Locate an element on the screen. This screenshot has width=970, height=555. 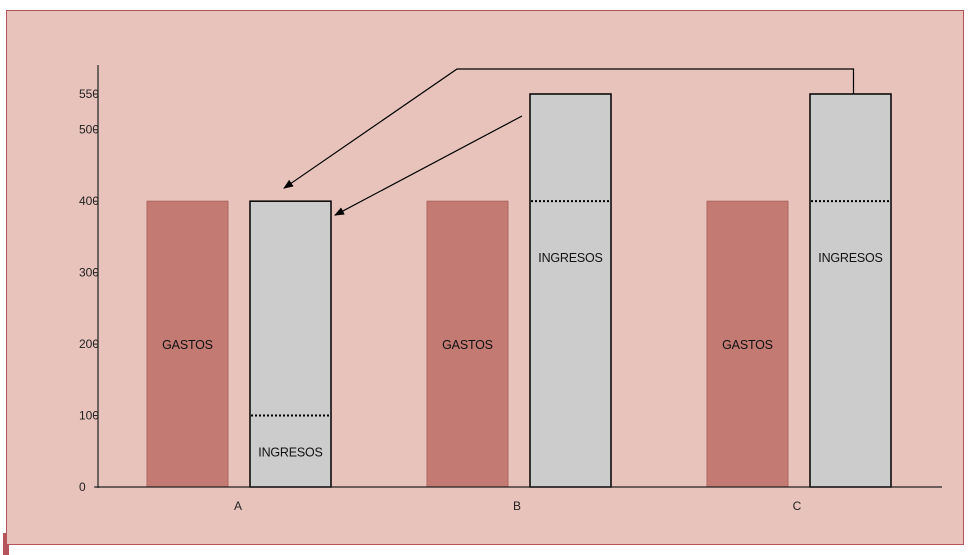
y-tick-label: 400 is located at coordinates (89, 201).